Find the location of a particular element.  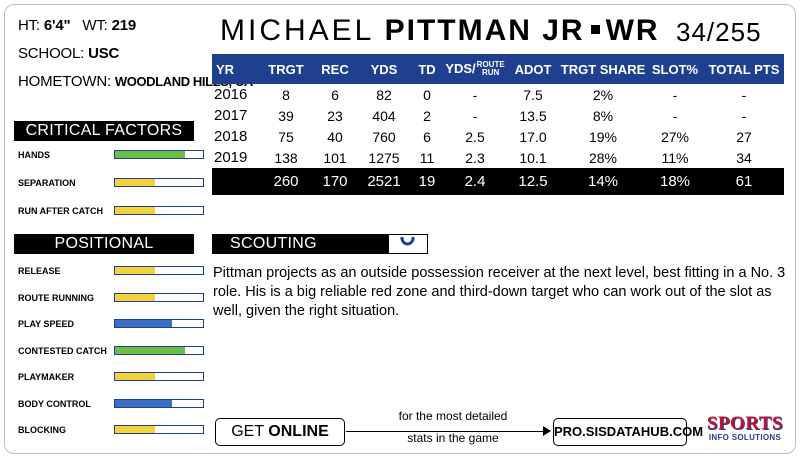

stats-cell: 8 is located at coordinates (286, 94).